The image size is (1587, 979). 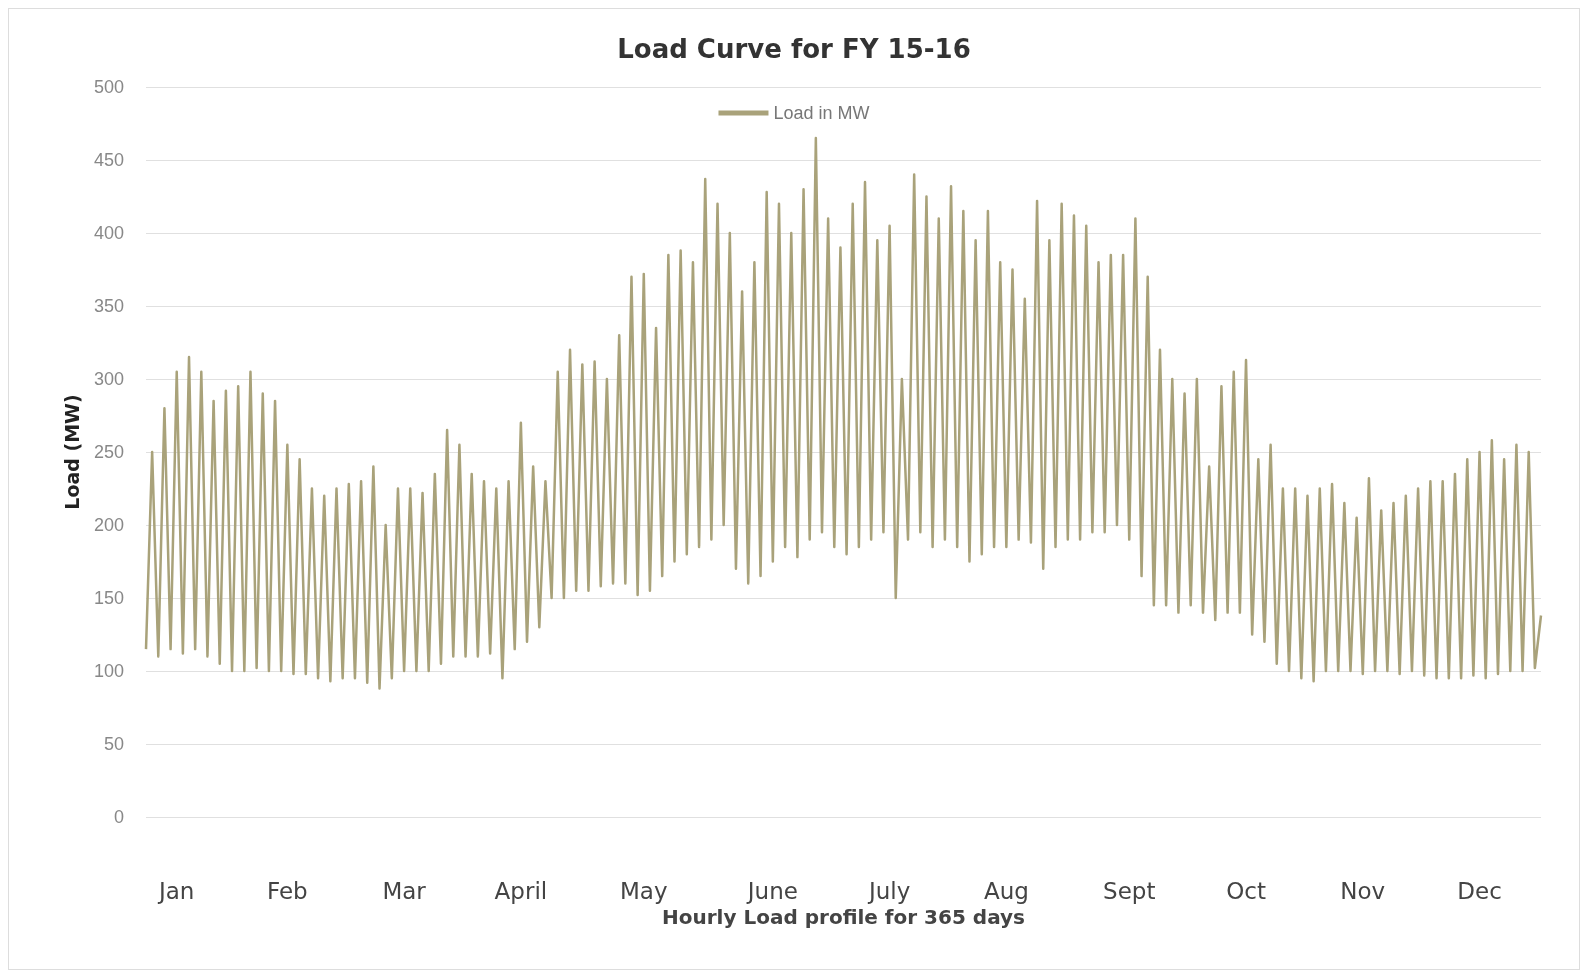 What do you see at coordinates (643, 890) in the screenshot?
I see `x-tick-label: May` at bounding box center [643, 890].